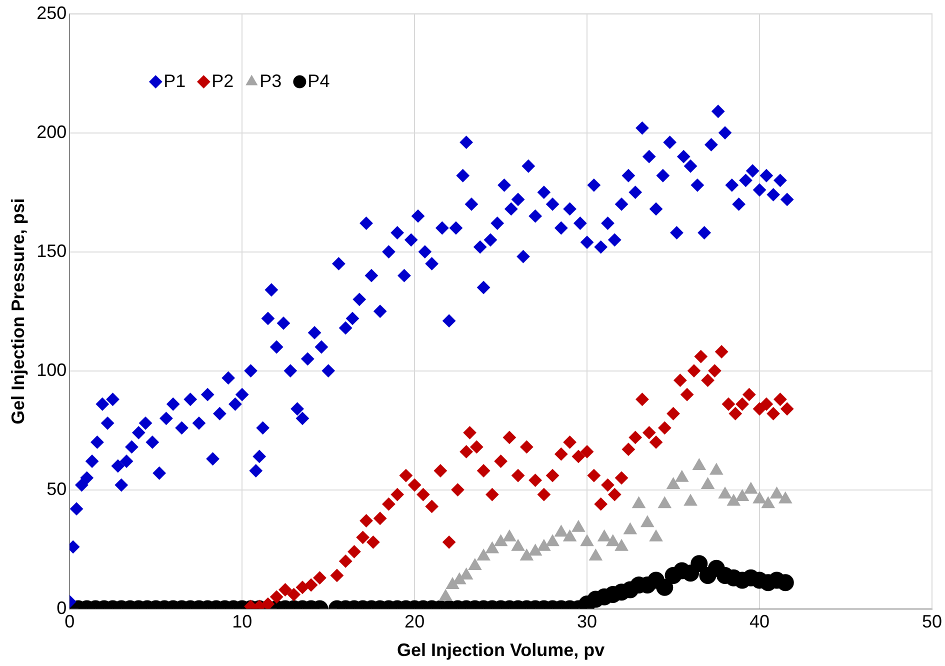  Describe the element at coordinates (587, 622) in the screenshot. I see `x-tick-label: 30` at that location.